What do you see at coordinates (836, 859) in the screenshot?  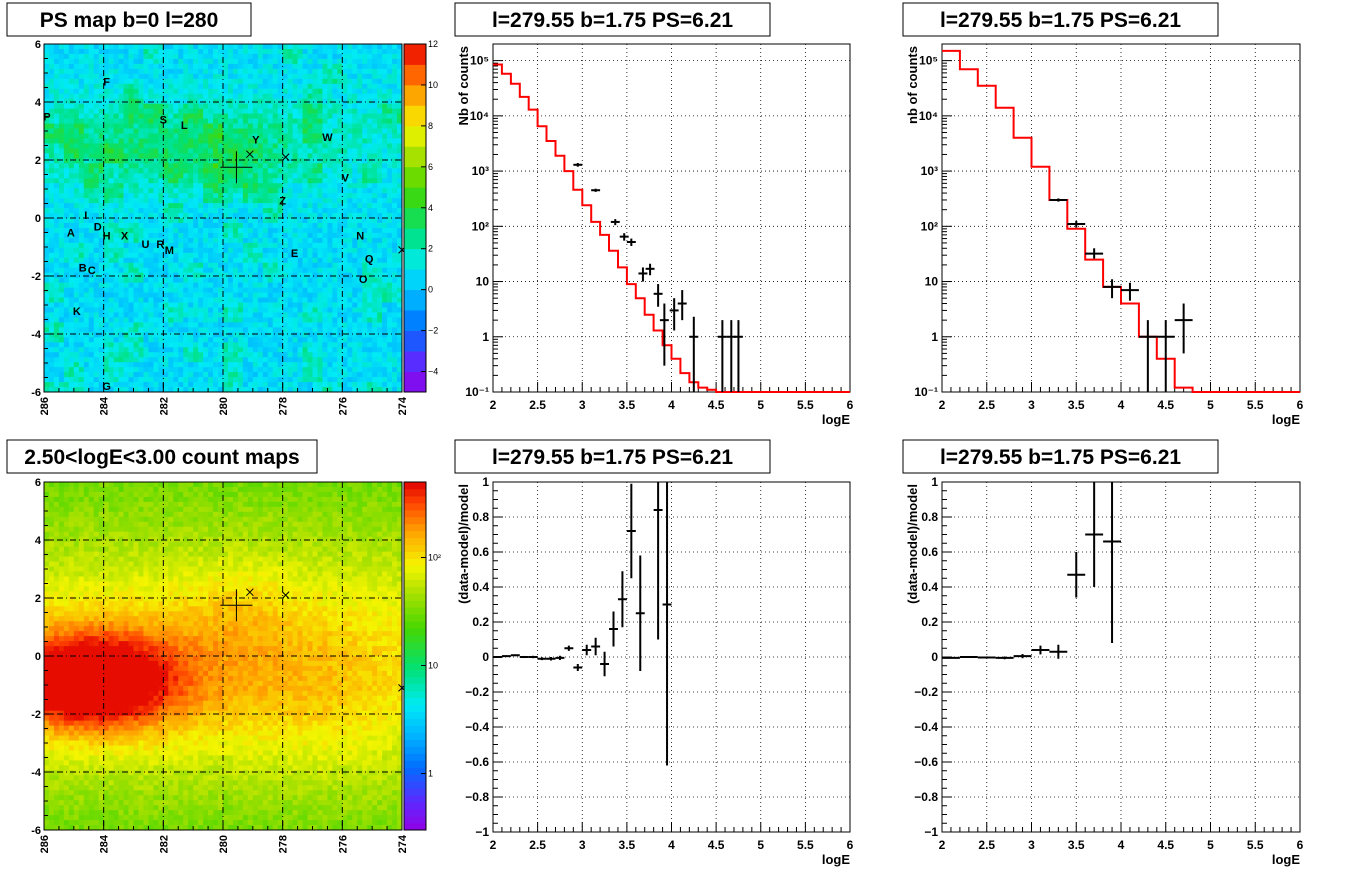 I see `residual-1-x-axis-title: logE` at bounding box center [836, 859].